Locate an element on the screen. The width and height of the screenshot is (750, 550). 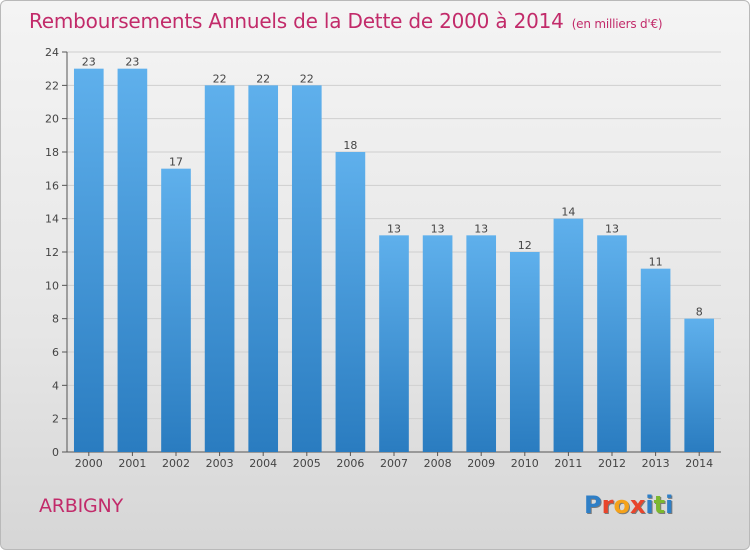
x-tick-label: 2009 is located at coordinates (481, 463).